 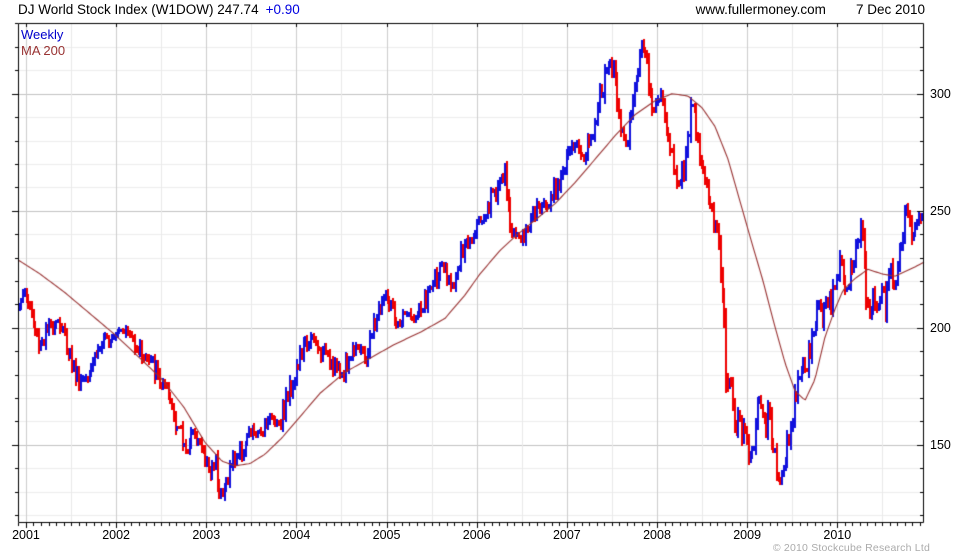 I want to click on x-axis-label-2008: 2008, so click(x=657, y=535).